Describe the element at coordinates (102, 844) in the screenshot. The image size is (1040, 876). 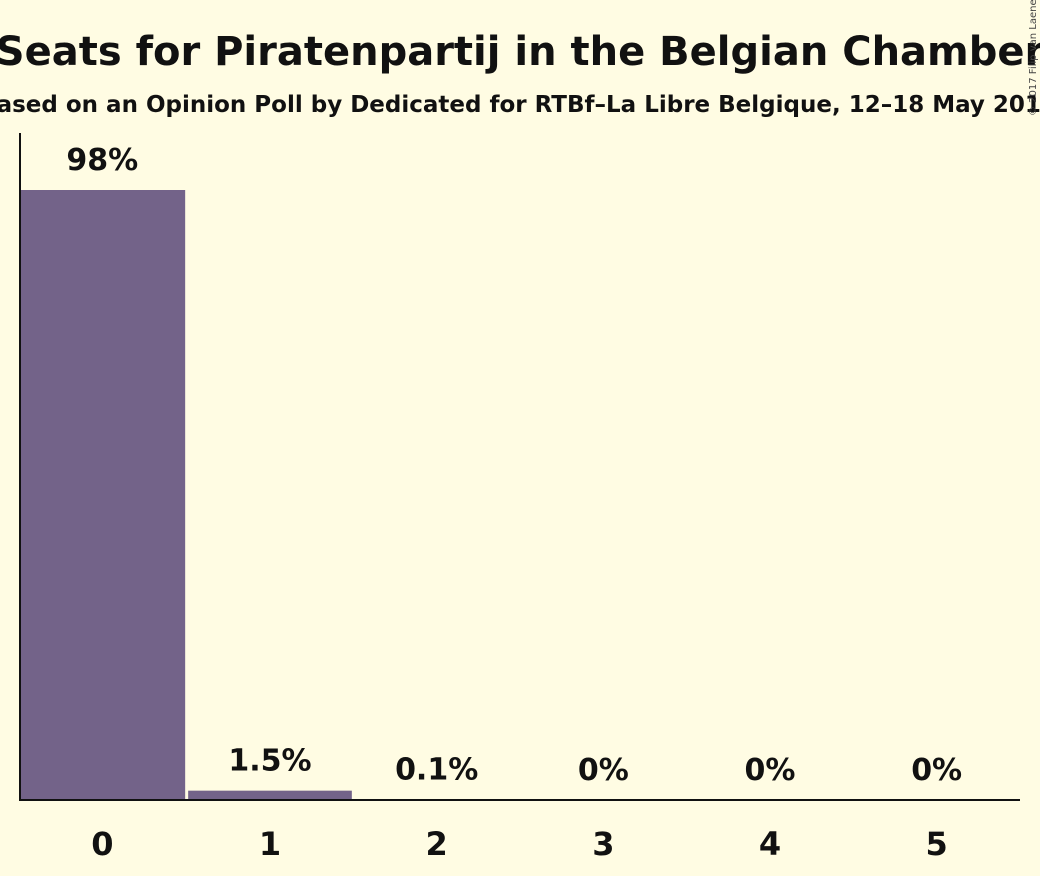
I see `x-tick-label-0: 0` at that location.